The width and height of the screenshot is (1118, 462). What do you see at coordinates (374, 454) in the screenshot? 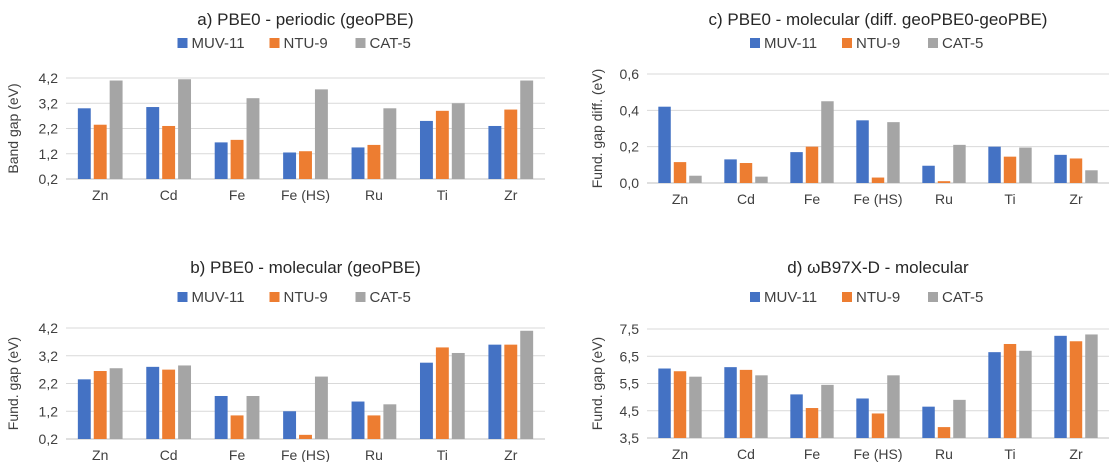
I see `x-tick-label: Ru` at bounding box center [374, 454].